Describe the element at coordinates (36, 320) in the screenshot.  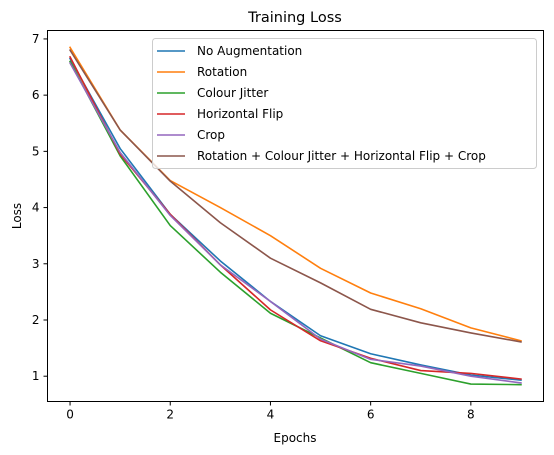
I see `y-tick-label: 2` at that location.